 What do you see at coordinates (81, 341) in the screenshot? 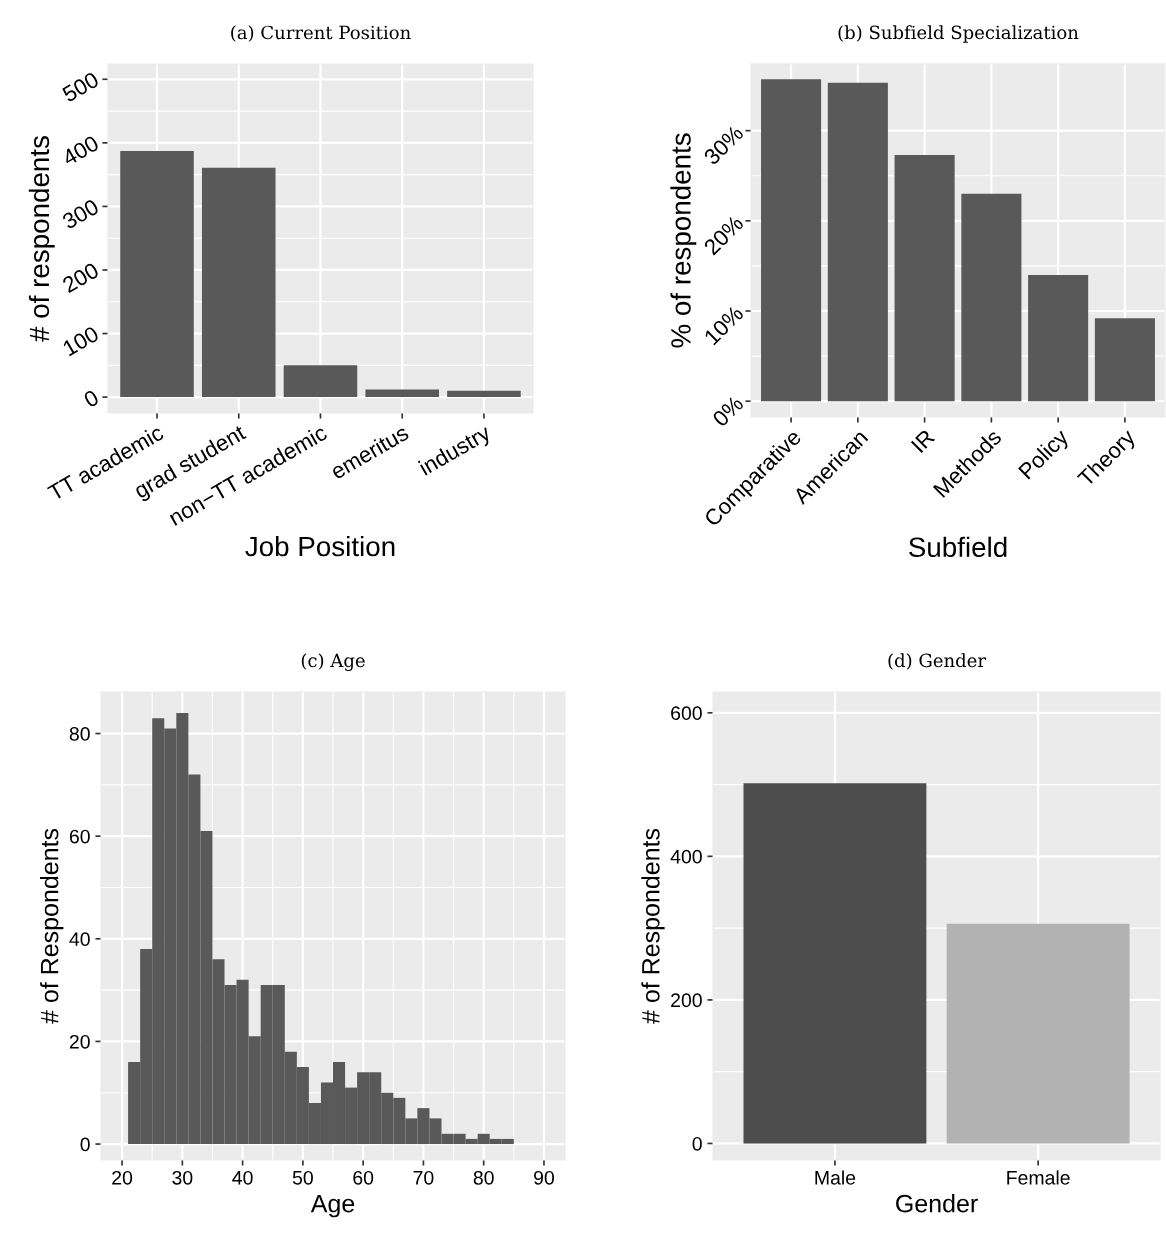
I see `y-tick-label: 100` at bounding box center [81, 341].